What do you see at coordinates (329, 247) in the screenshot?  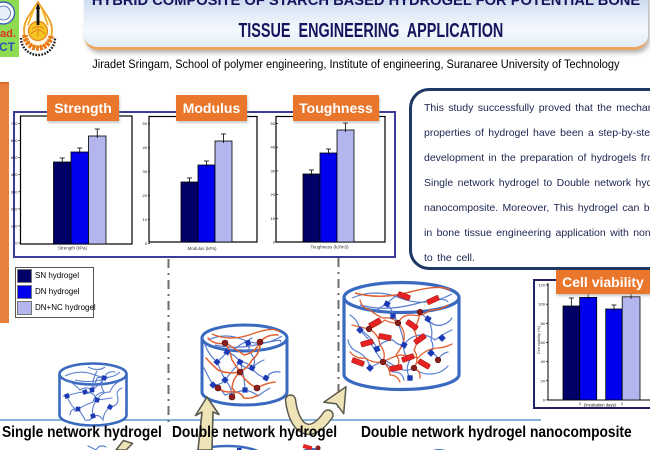 I see `svg-text: Toughness (kJ/m3)` at bounding box center [329, 247].